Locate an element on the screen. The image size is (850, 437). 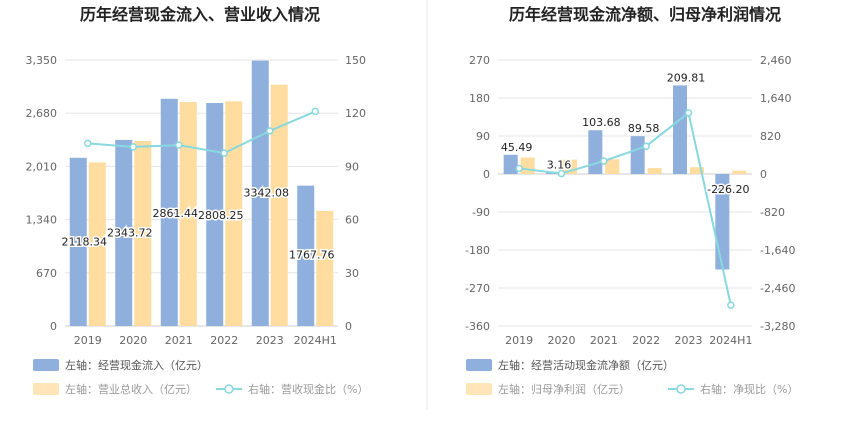
data-label: 2861.44 is located at coordinates (176, 213).